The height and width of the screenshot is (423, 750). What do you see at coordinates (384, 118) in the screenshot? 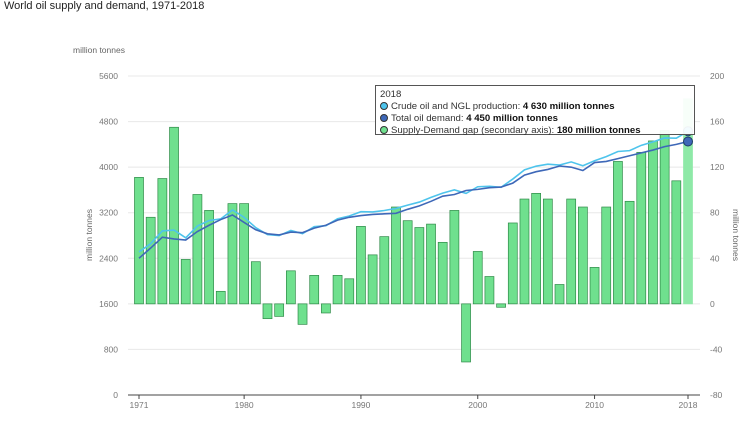
I see `demand-dot-icon` at bounding box center [384, 118].